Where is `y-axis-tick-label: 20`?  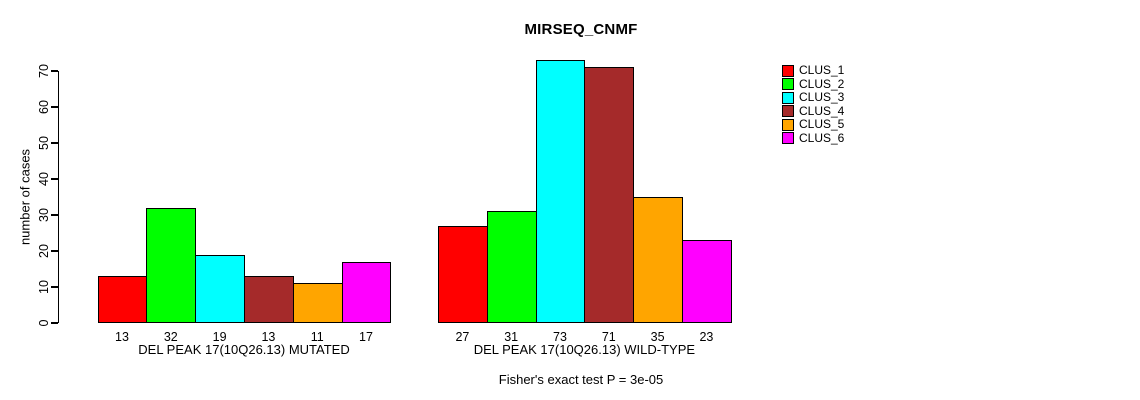
y-axis-tick-label: 20 is located at coordinates (44, 251).